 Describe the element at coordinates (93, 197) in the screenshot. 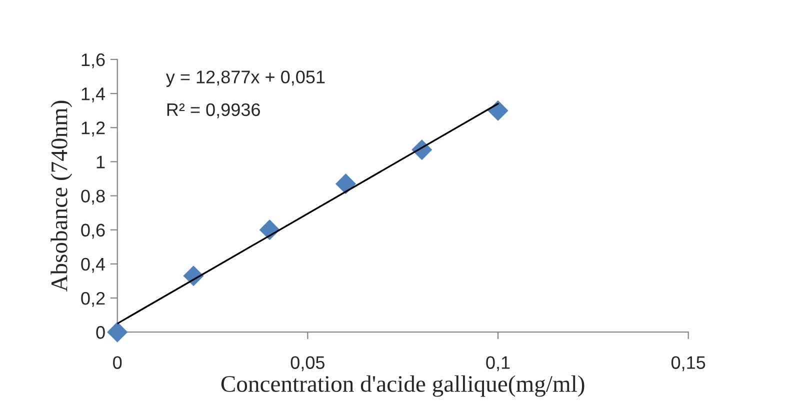

I see `y-tick-label: 0,8` at that location.